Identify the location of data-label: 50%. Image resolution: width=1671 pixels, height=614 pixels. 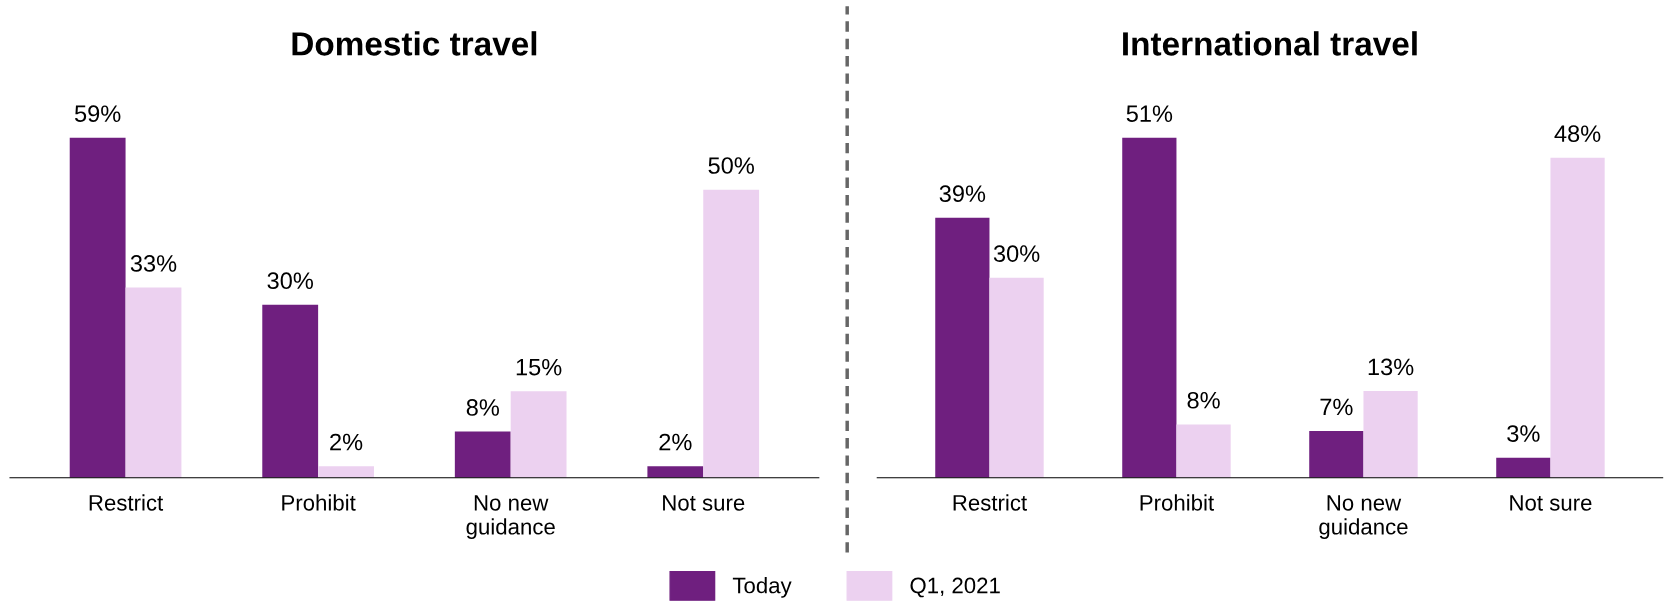
(731, 165).